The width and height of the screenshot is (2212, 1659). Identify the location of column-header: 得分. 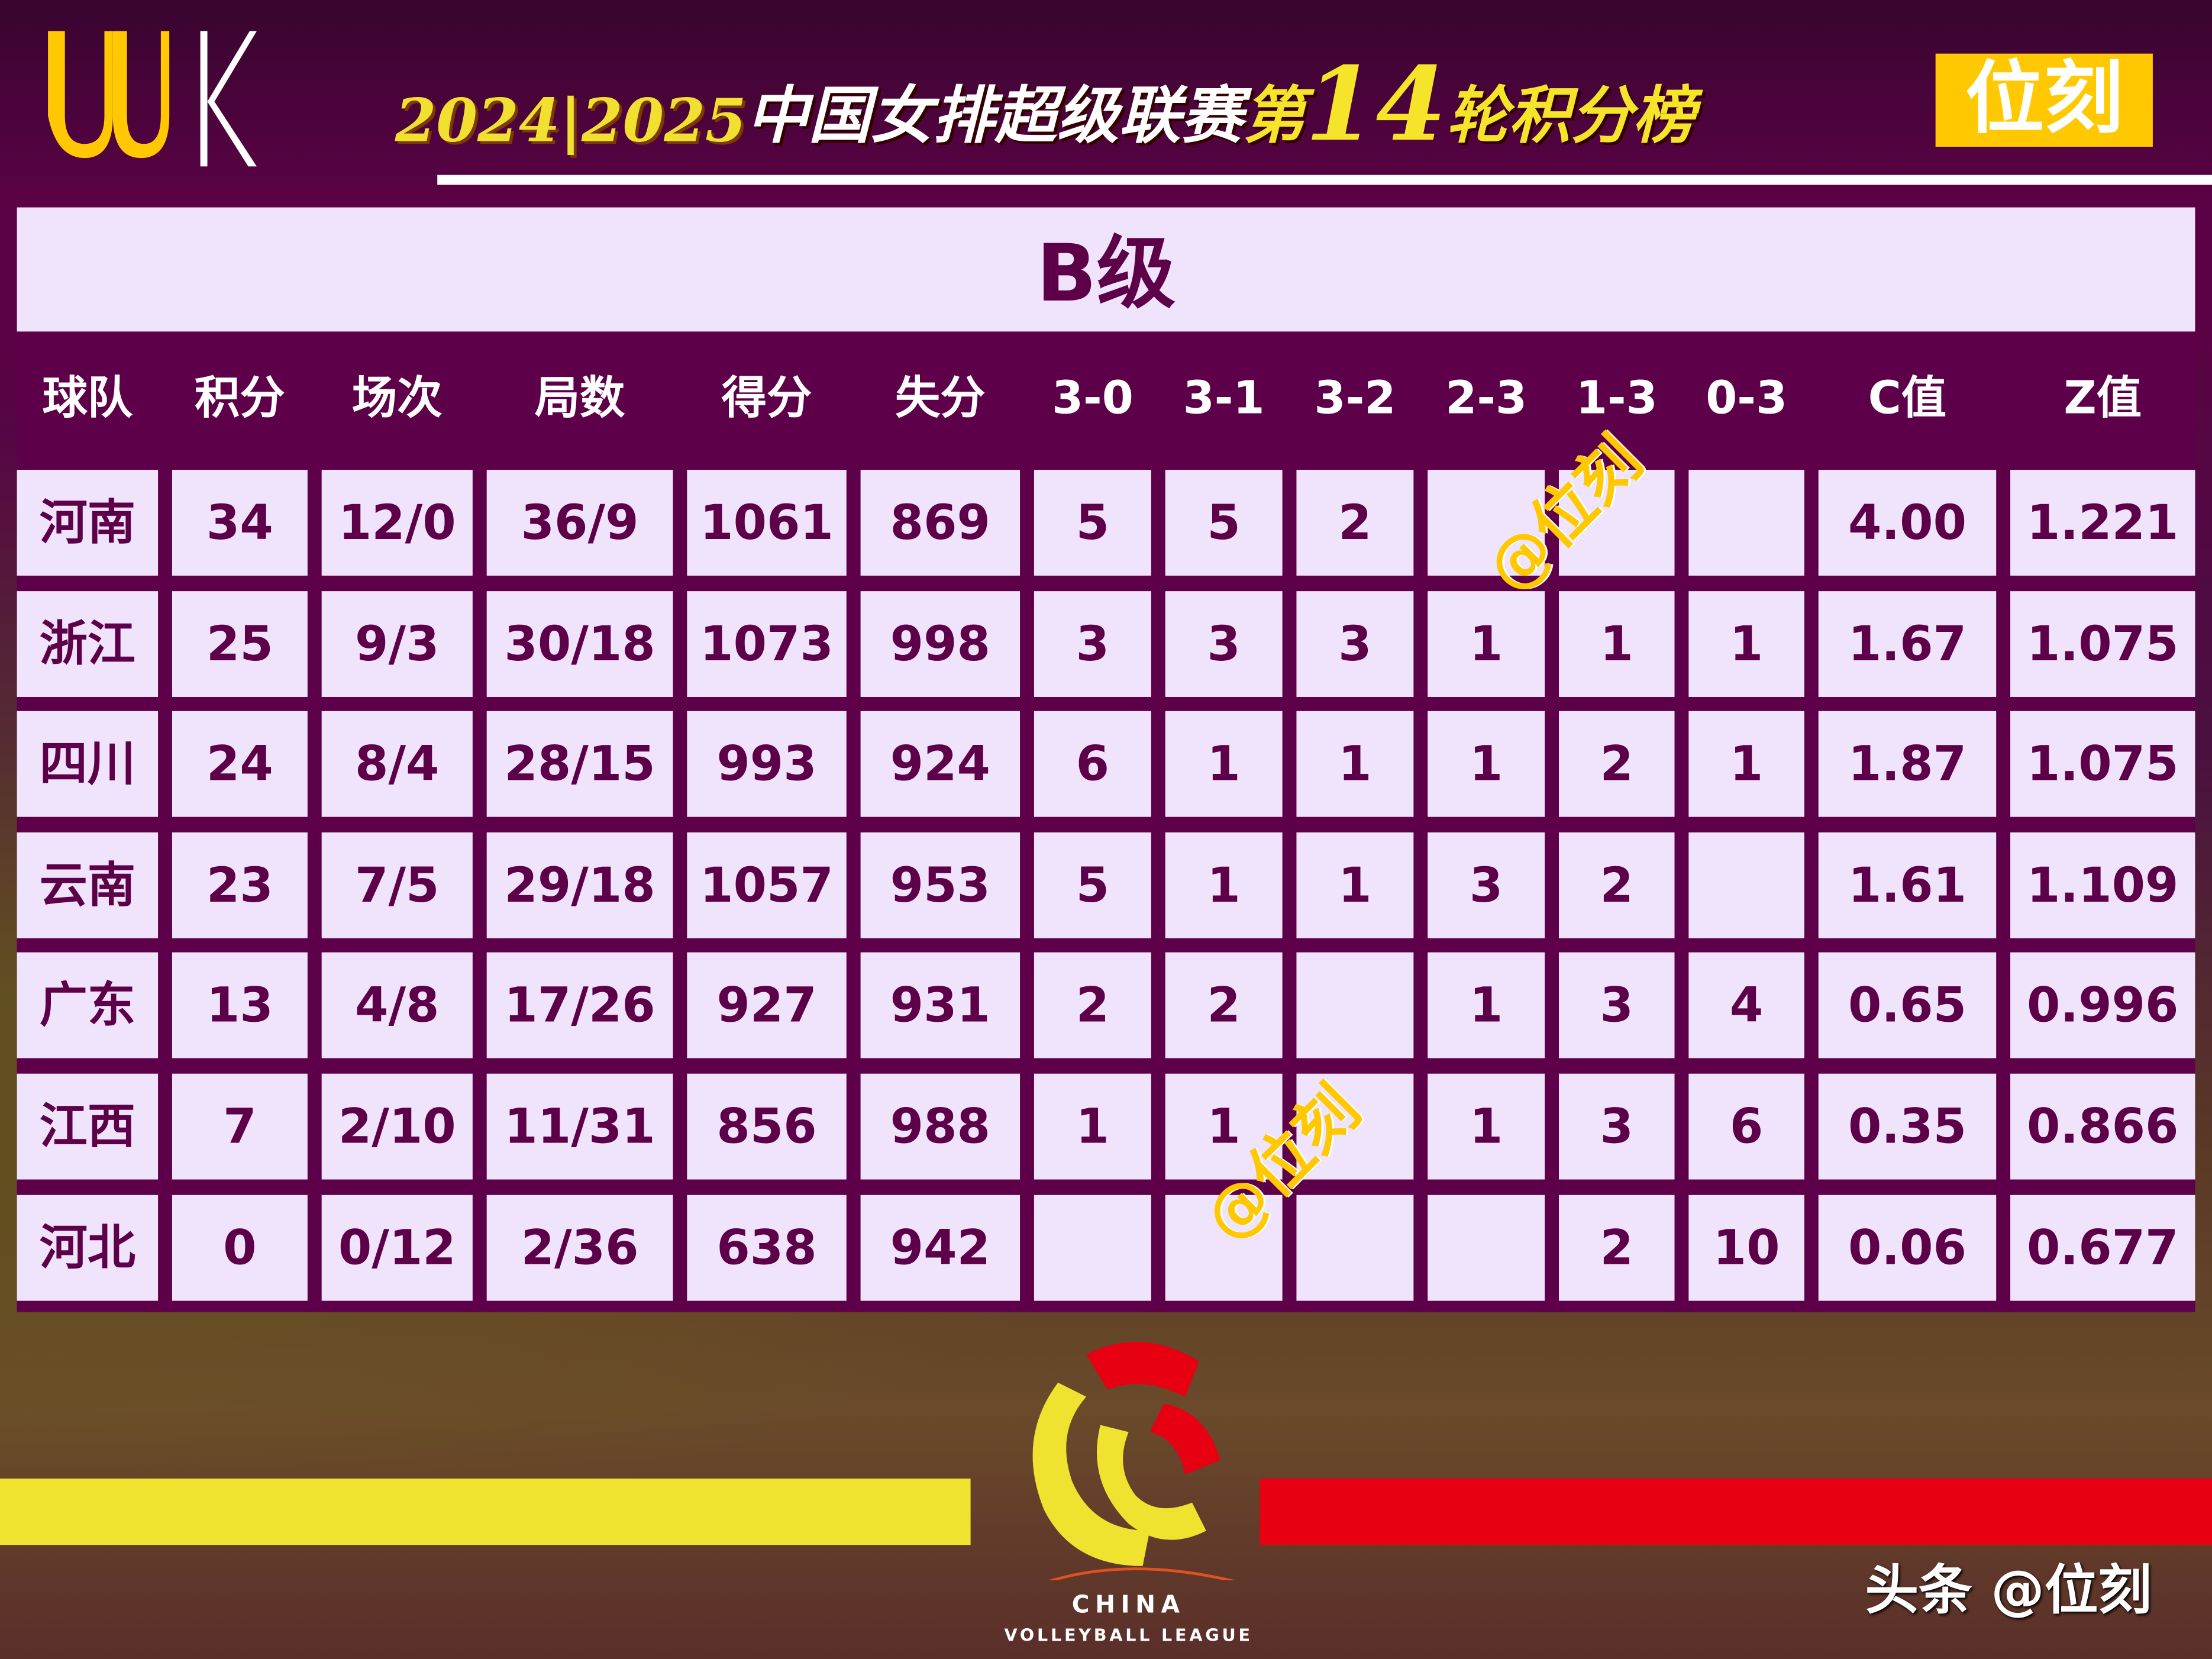
(766, 398).